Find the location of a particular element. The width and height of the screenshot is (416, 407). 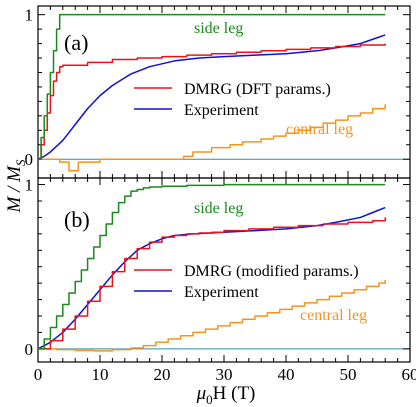

x-tick-label: 10 is located at coordinates (100, 374).